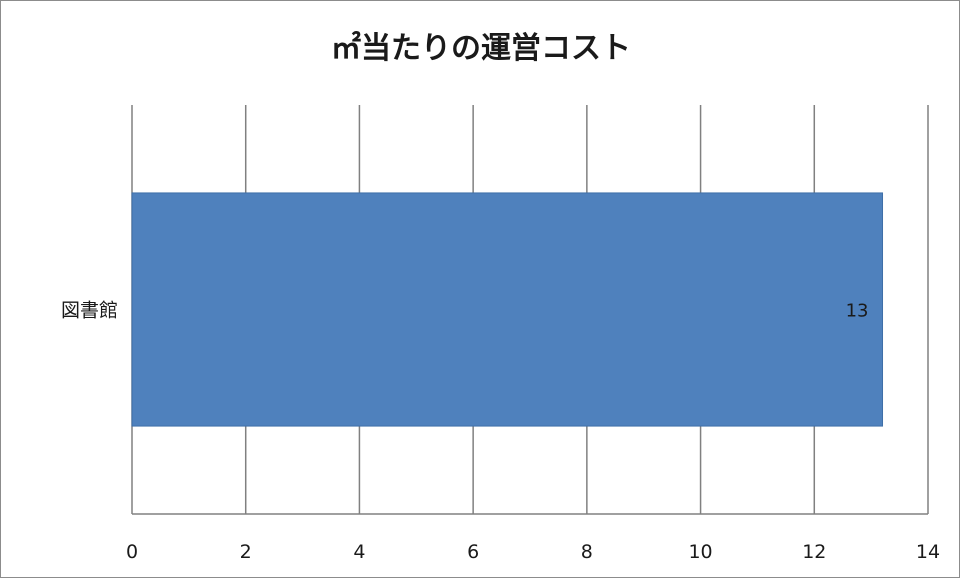  I want to click on category-label: 図書館, so click(89, 311).